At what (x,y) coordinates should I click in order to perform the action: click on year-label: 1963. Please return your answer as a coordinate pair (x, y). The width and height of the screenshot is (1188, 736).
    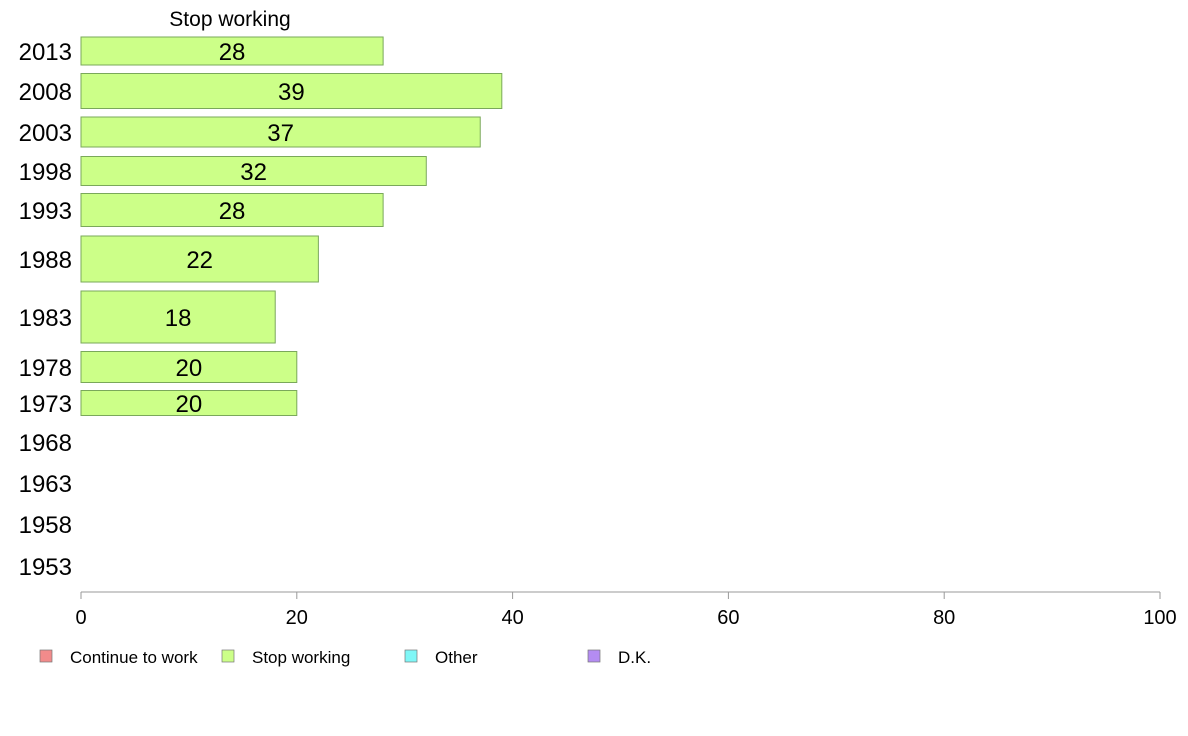
    Looking at the image, I should click on (45, 484).